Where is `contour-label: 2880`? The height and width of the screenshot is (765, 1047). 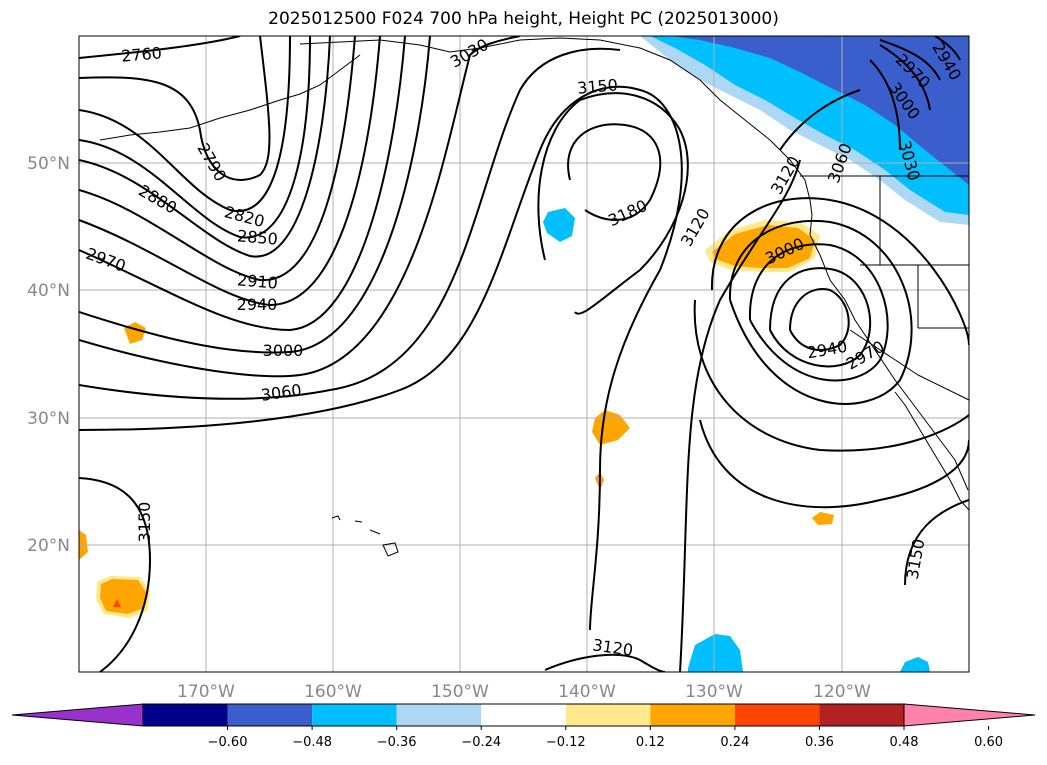 contour-label: 2880 is located at coordinates (157, 199).